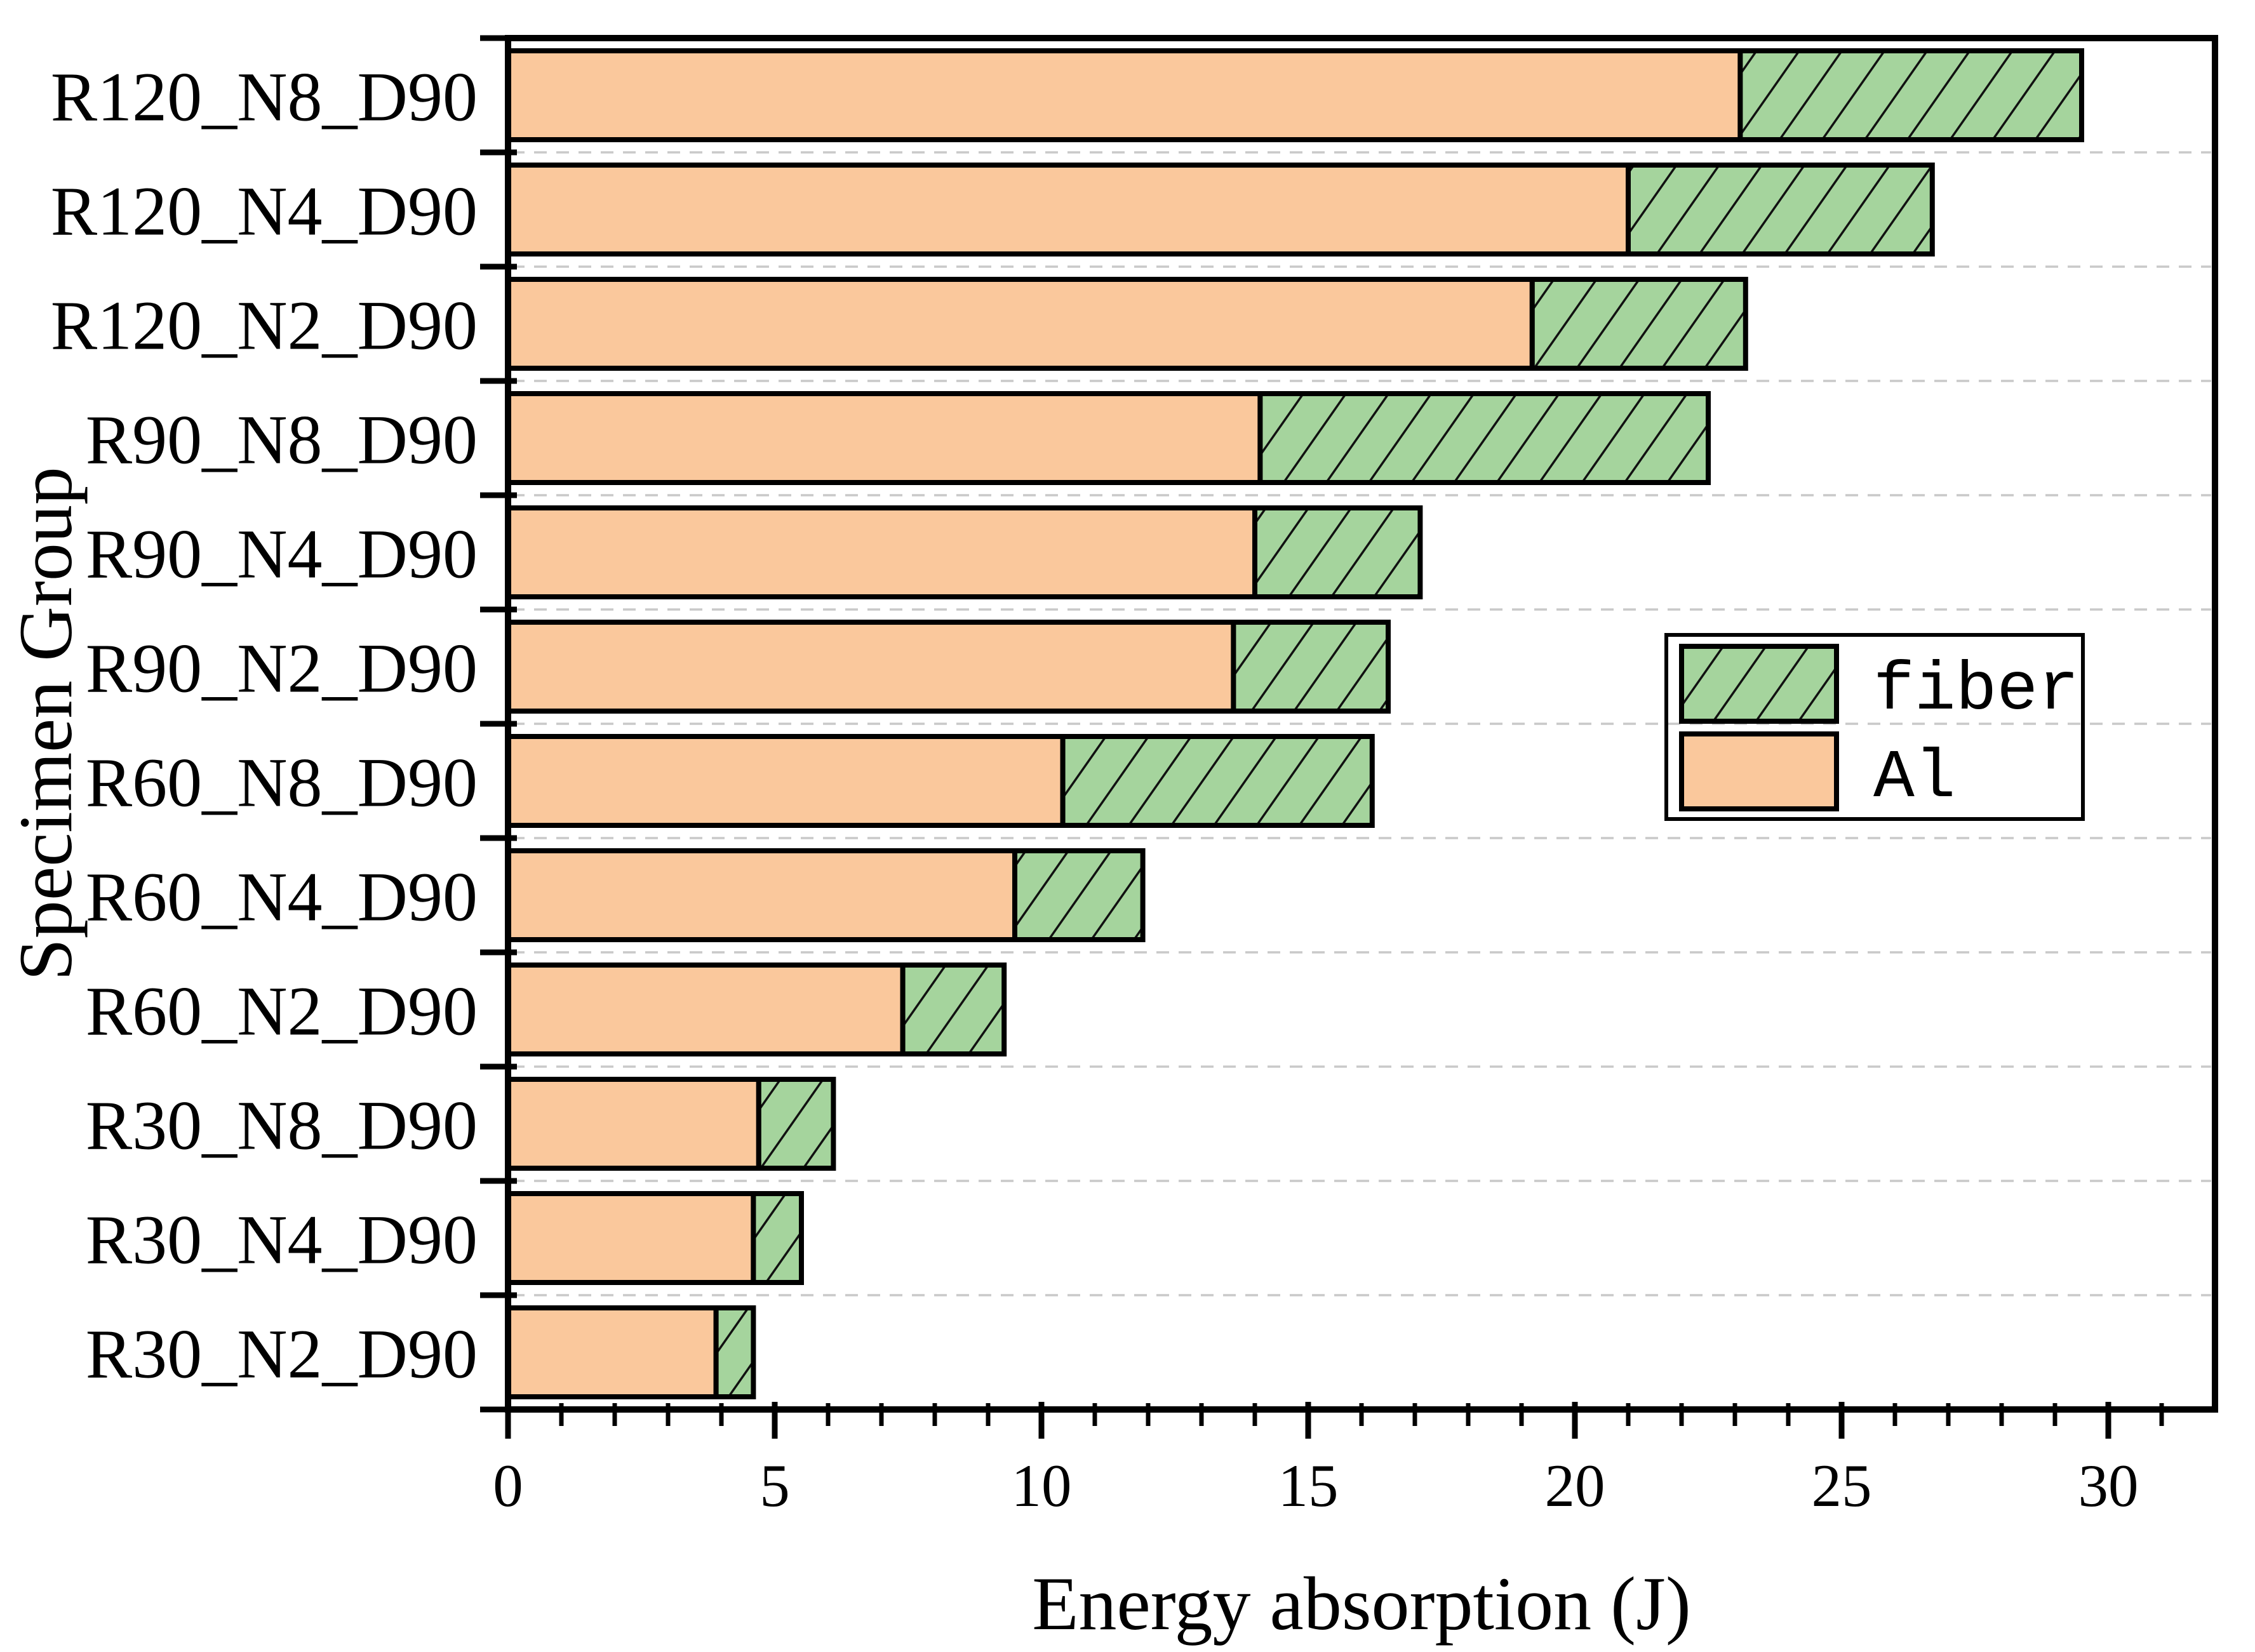 This screenshot has width=2255, height=1652. I want to click on legend-item-fiber: fiber, so click(1879, 686).